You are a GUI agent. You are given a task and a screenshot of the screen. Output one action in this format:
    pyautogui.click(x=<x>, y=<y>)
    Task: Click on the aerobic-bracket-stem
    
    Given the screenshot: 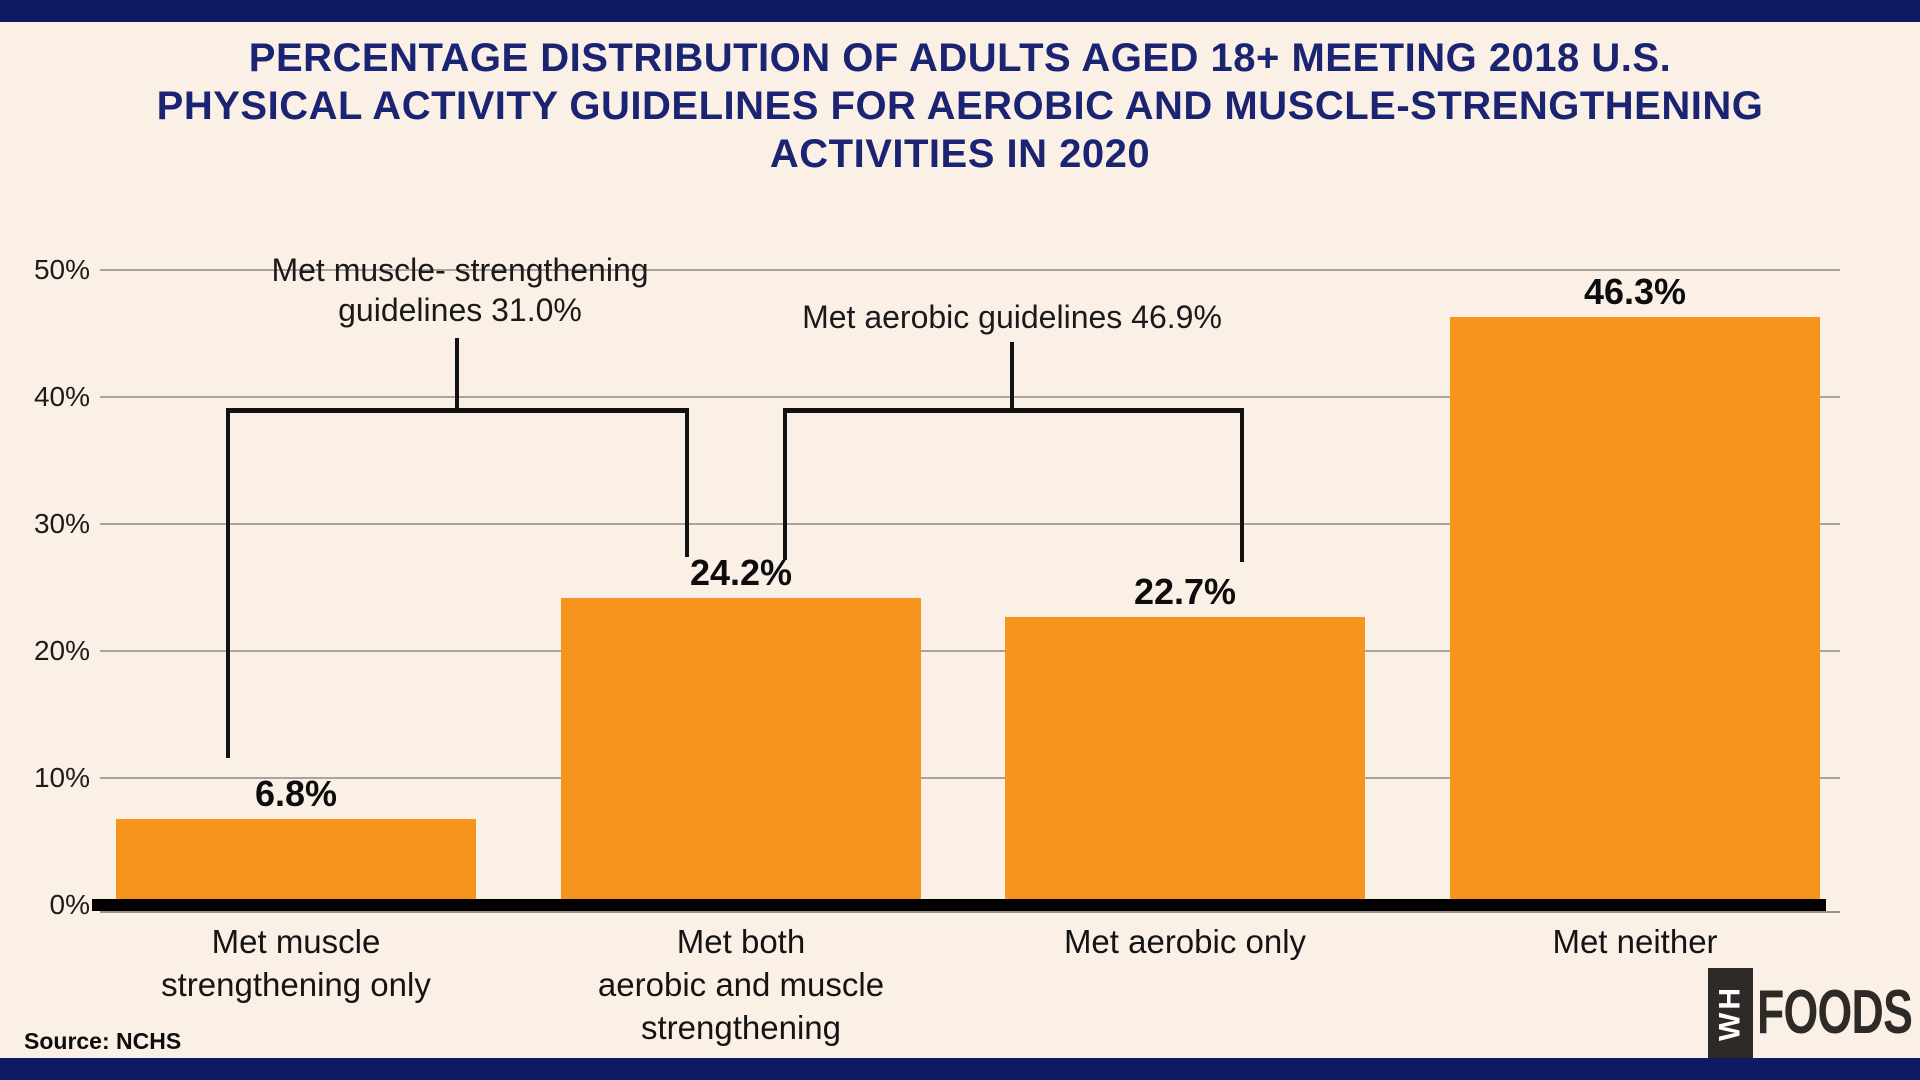 What is the action you would take?
    pyautogui.click(x=1012, y=376)
    